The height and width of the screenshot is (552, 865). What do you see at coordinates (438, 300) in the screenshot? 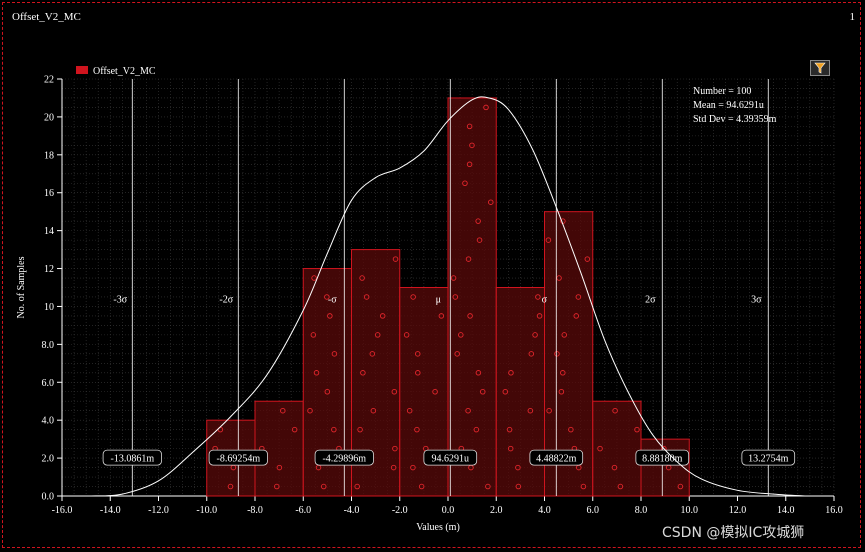
I see `sigma-symbol: μ` at bounding box center [438, 300].